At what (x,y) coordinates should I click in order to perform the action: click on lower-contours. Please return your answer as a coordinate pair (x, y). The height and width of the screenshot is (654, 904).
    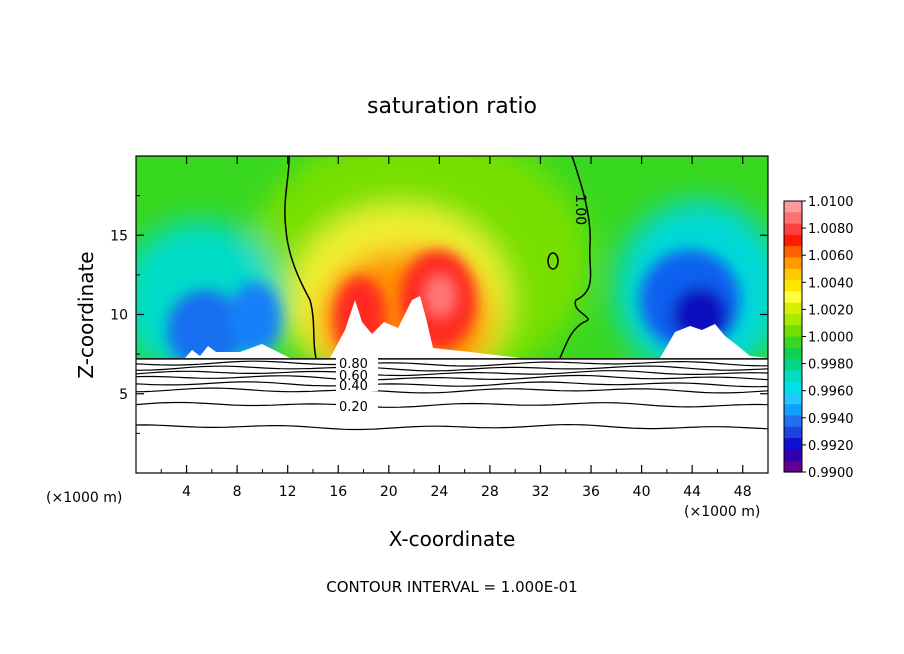
    Looking at the image, I should click on (452, 394).